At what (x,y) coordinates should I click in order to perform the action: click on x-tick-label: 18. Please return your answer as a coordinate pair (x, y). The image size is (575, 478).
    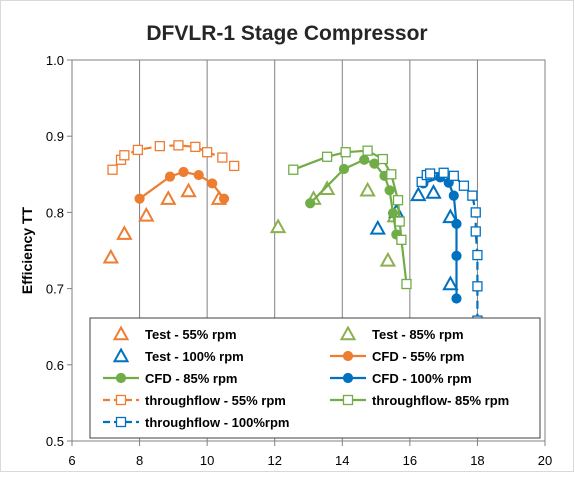
    Looking at the image, I should click on (477, 460).